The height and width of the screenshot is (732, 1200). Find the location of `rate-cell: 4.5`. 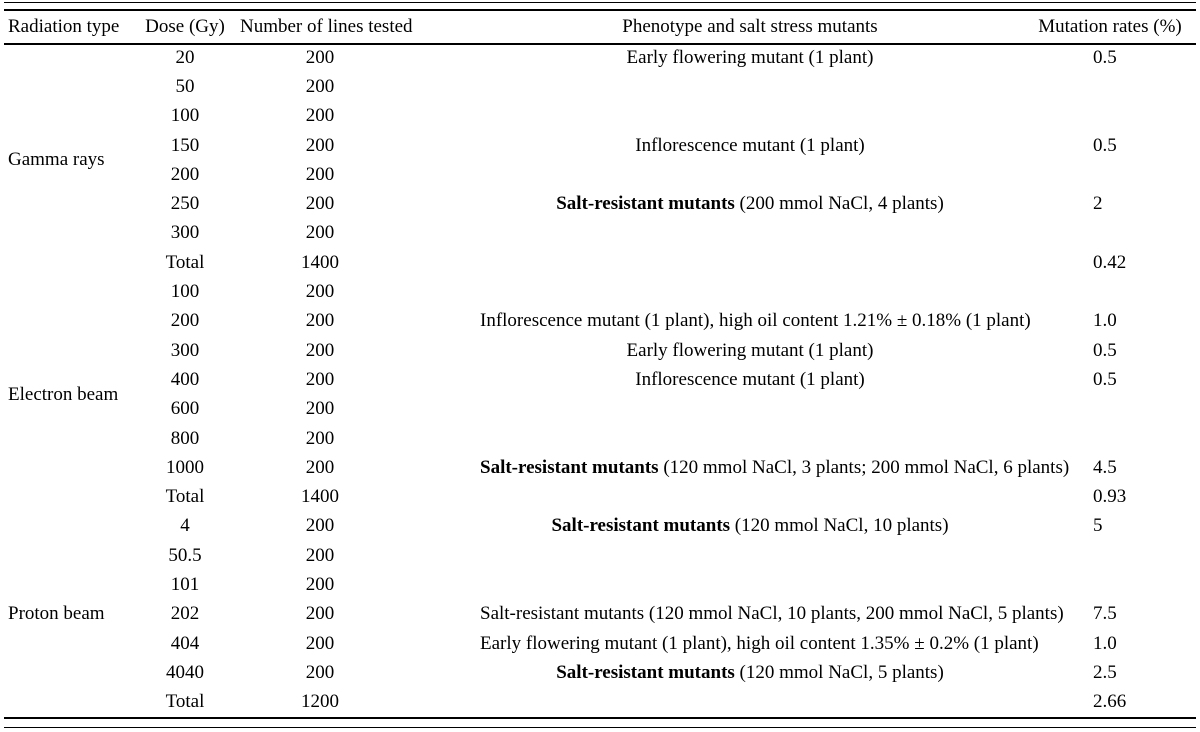

rate-cell: 4.5 is located at coordinates (1105, 467).